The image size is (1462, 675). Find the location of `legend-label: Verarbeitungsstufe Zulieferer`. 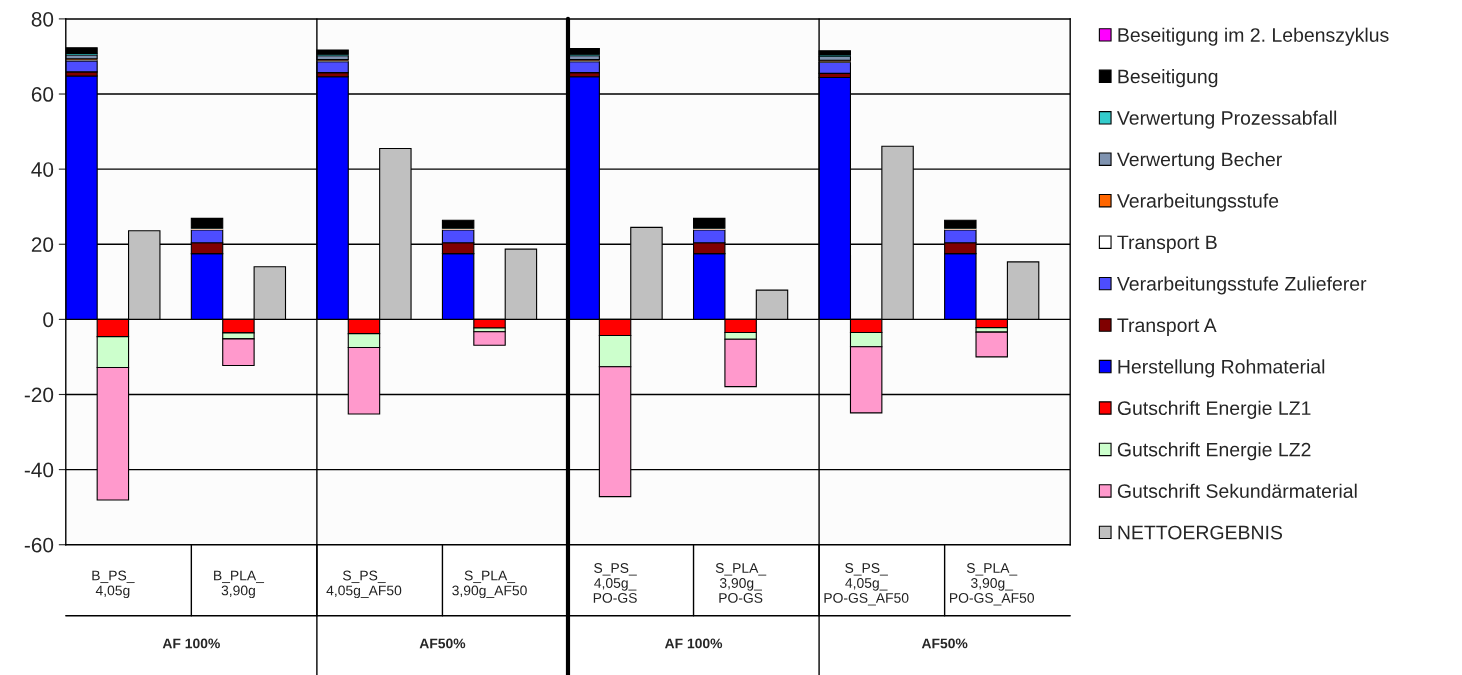

legend-label: Verarbeitungsstufe Zulieferer is located at coordinates (1241, 285).